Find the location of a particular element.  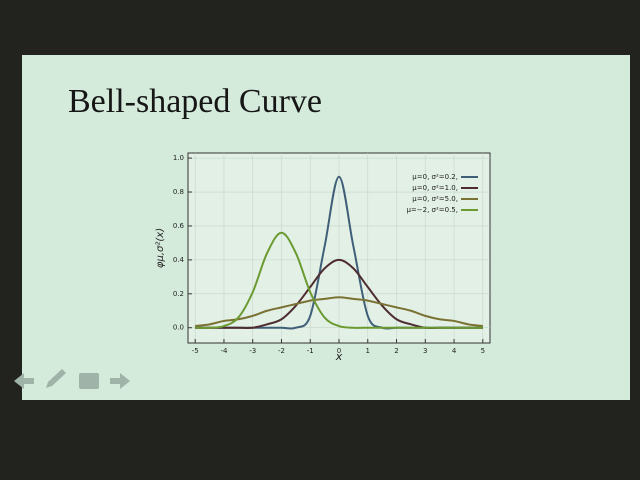

y-axis-label: φμ,σ²(x) is located at coordinates (160, 248).